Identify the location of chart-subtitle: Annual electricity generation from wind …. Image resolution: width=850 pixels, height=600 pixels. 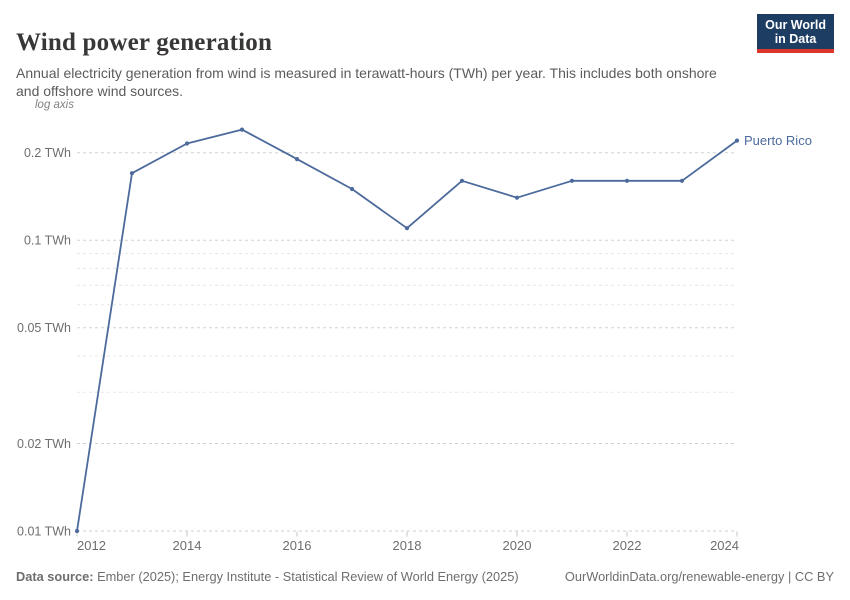
(366, 82).